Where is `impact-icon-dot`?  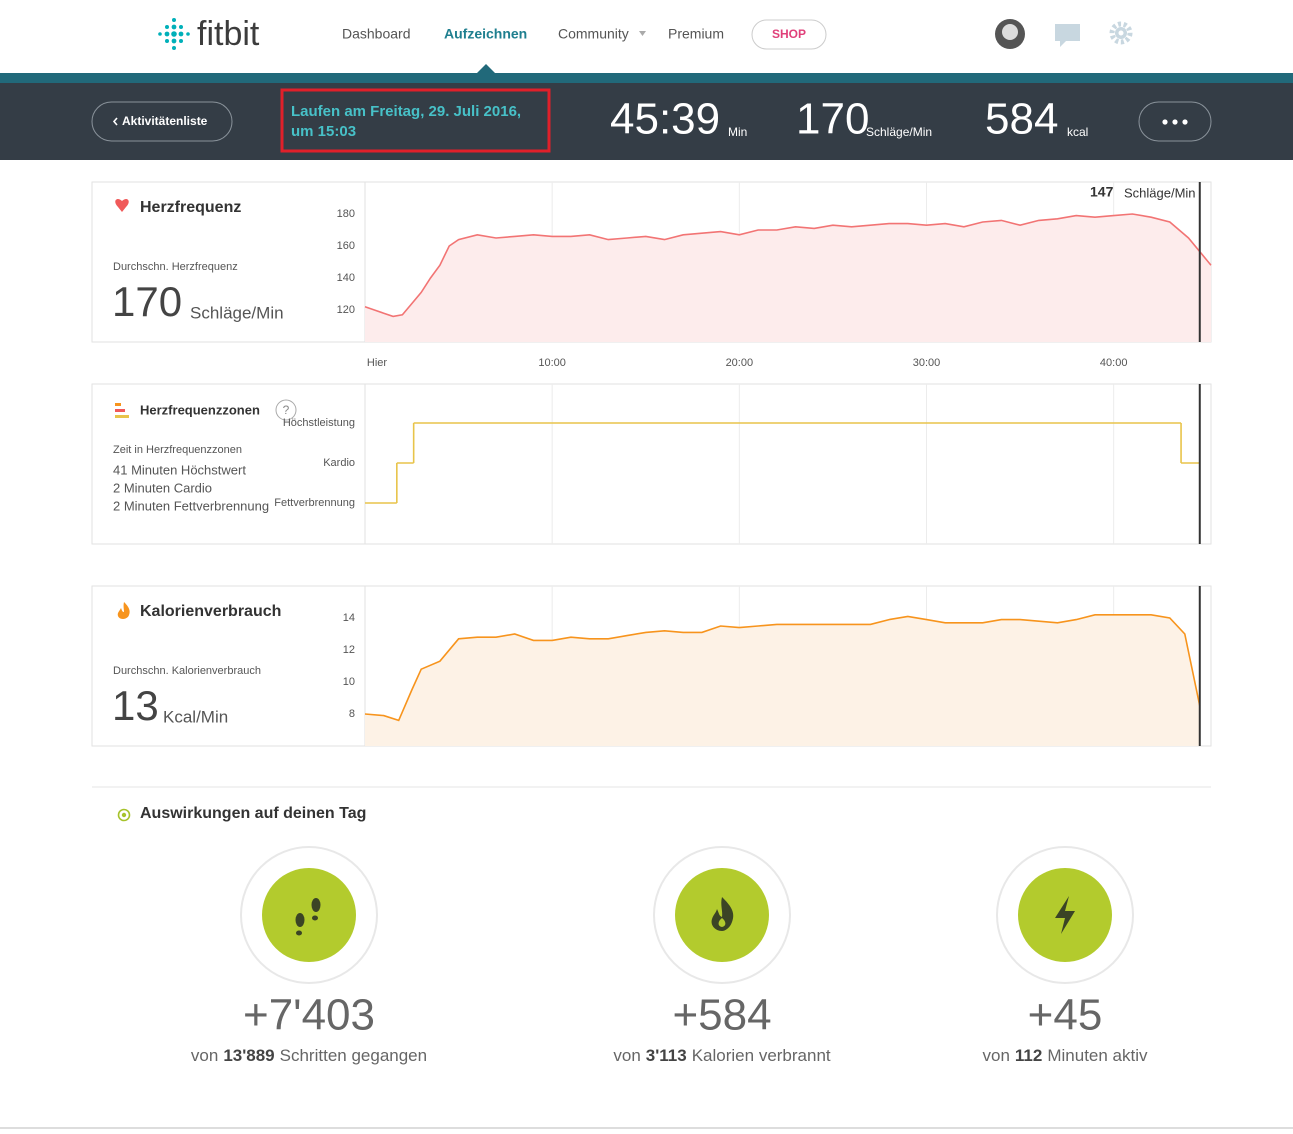 impact-icon-dot is located at coordinates (124, 815).